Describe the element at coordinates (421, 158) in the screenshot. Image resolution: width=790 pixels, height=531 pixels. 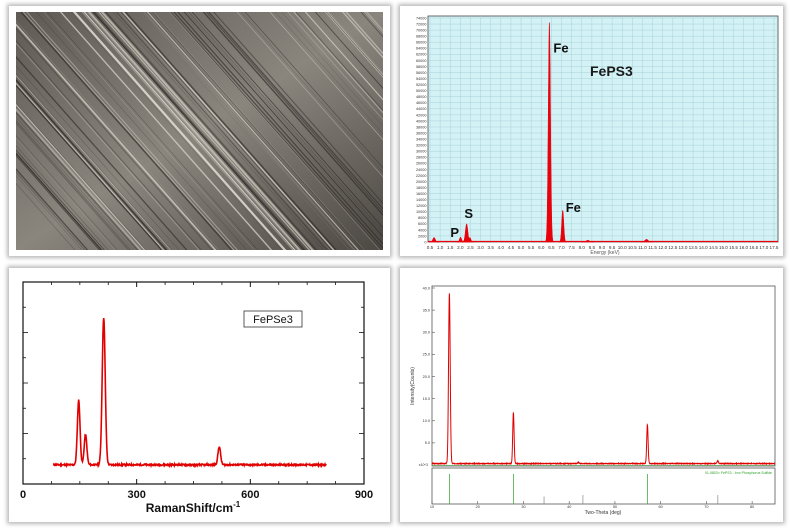
I see `edx-y-tick-label: 28000` at that location.